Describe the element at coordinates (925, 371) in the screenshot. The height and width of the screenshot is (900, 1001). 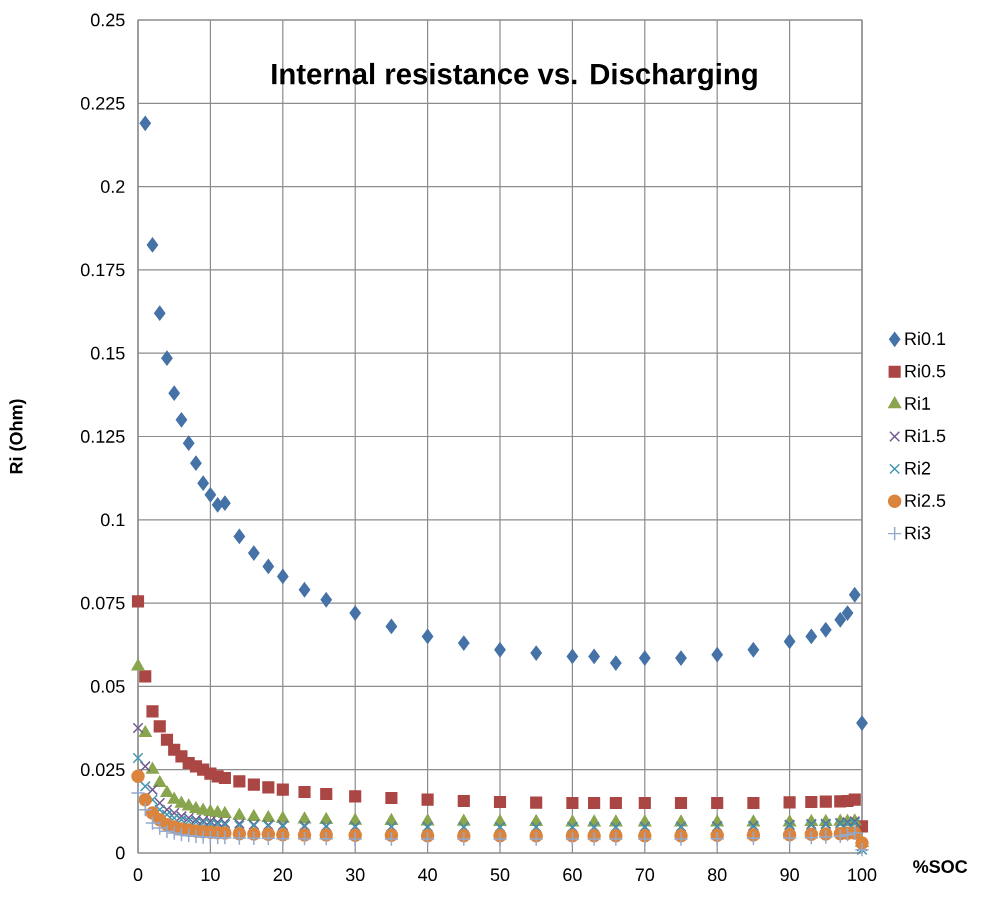
I see `legend-label: Ri0.5` at that location.